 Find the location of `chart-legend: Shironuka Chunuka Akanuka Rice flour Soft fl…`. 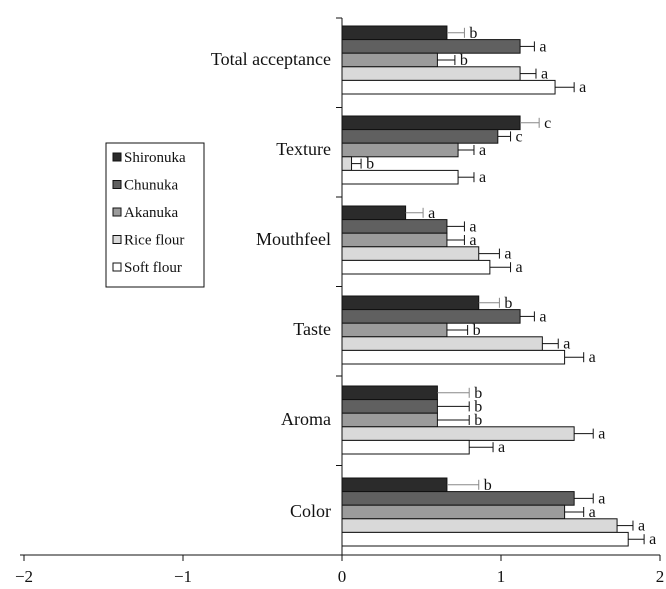

chart-legend: Shironuka Chunuka Akanuka Rice flour Soft fl… is located at coordinates (155, 215).